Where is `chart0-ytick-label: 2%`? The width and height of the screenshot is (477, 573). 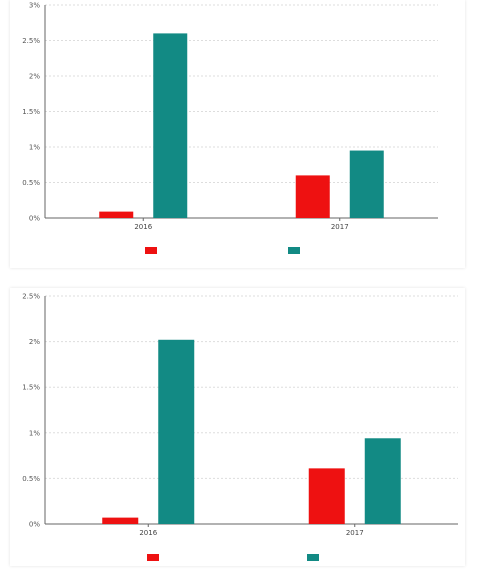 chart0-ytick-label: 2% is located at coordinates (34, 77).